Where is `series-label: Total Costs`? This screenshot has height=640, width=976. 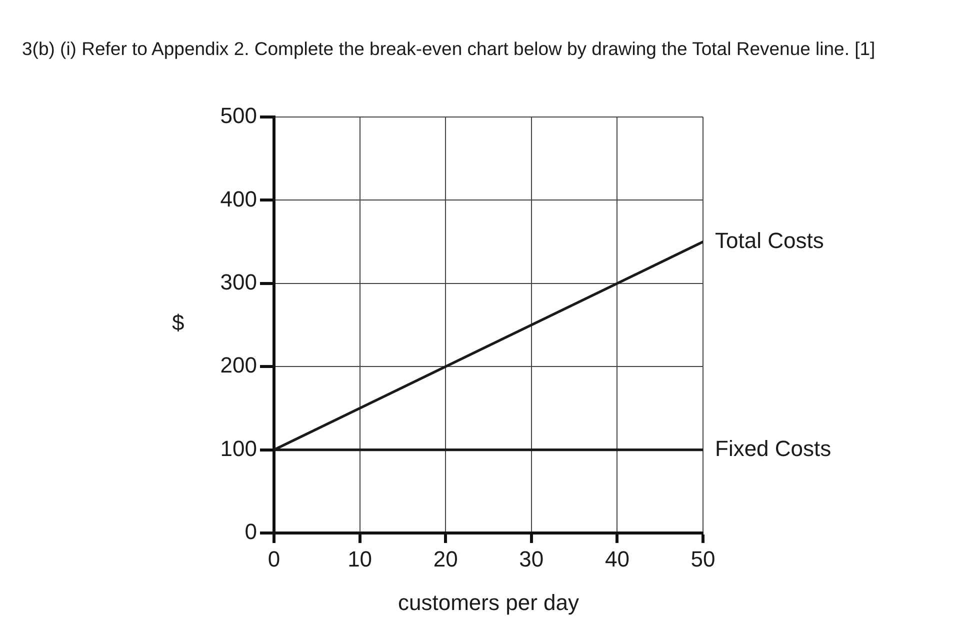
series-label: Total Costs is located at coordinates (769, 240).